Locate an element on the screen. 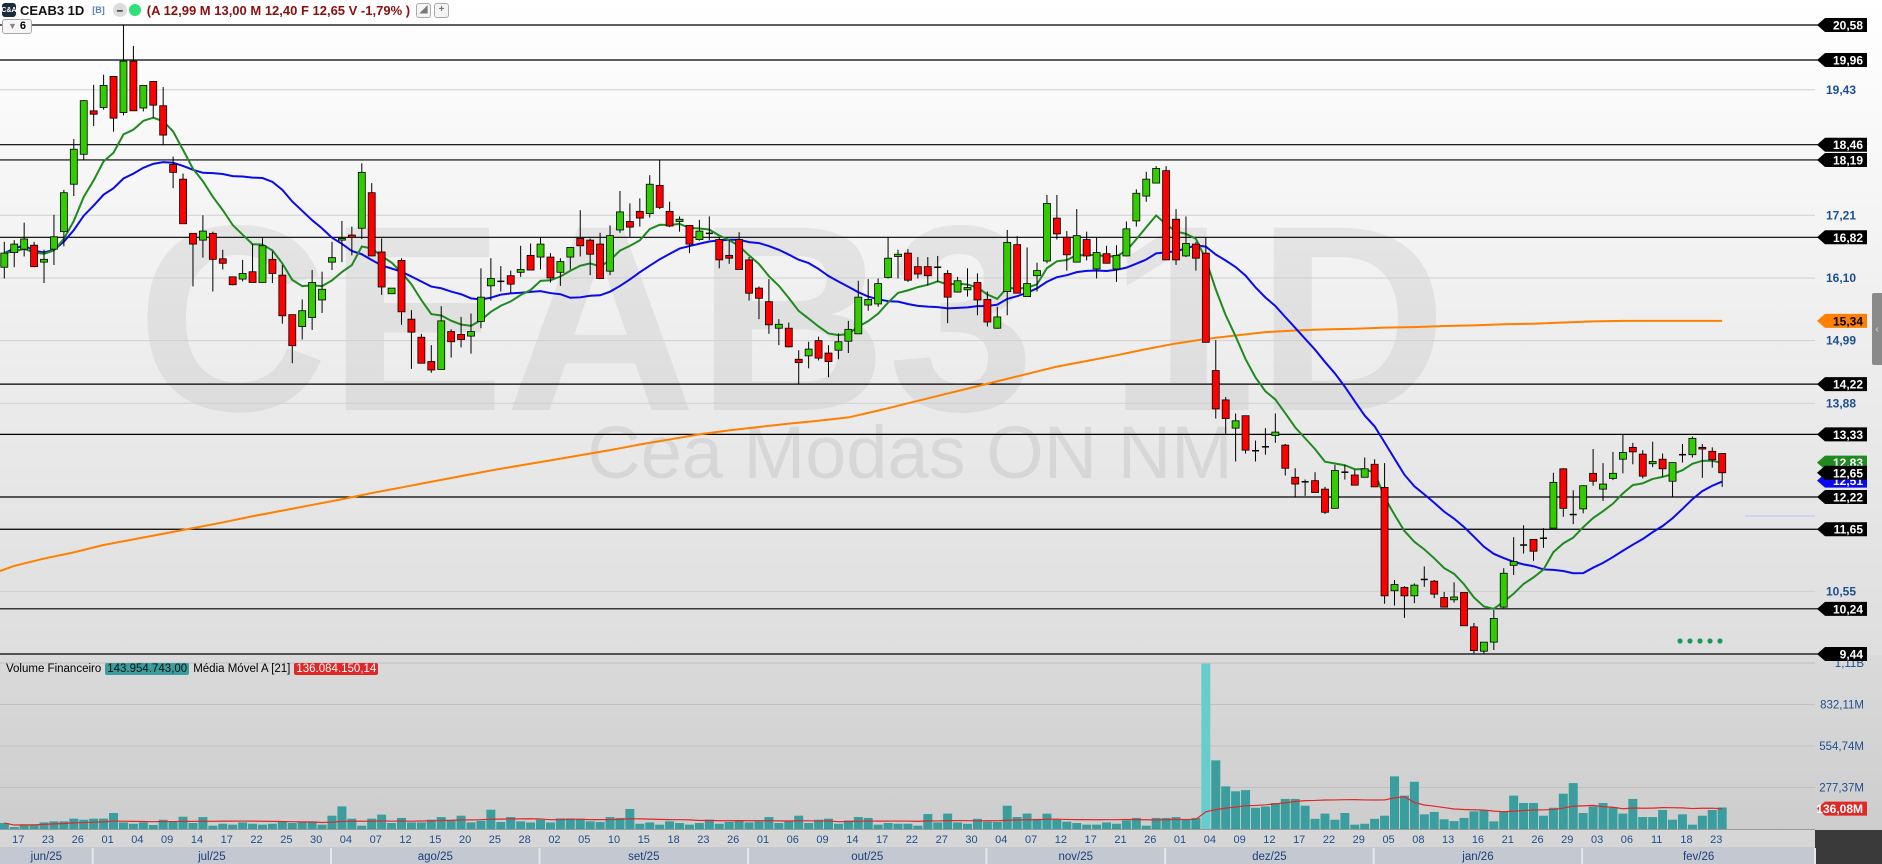 This screenshot has height=864, width=1882. date-tick-label: 21 is located at coordinates (1508, 840).